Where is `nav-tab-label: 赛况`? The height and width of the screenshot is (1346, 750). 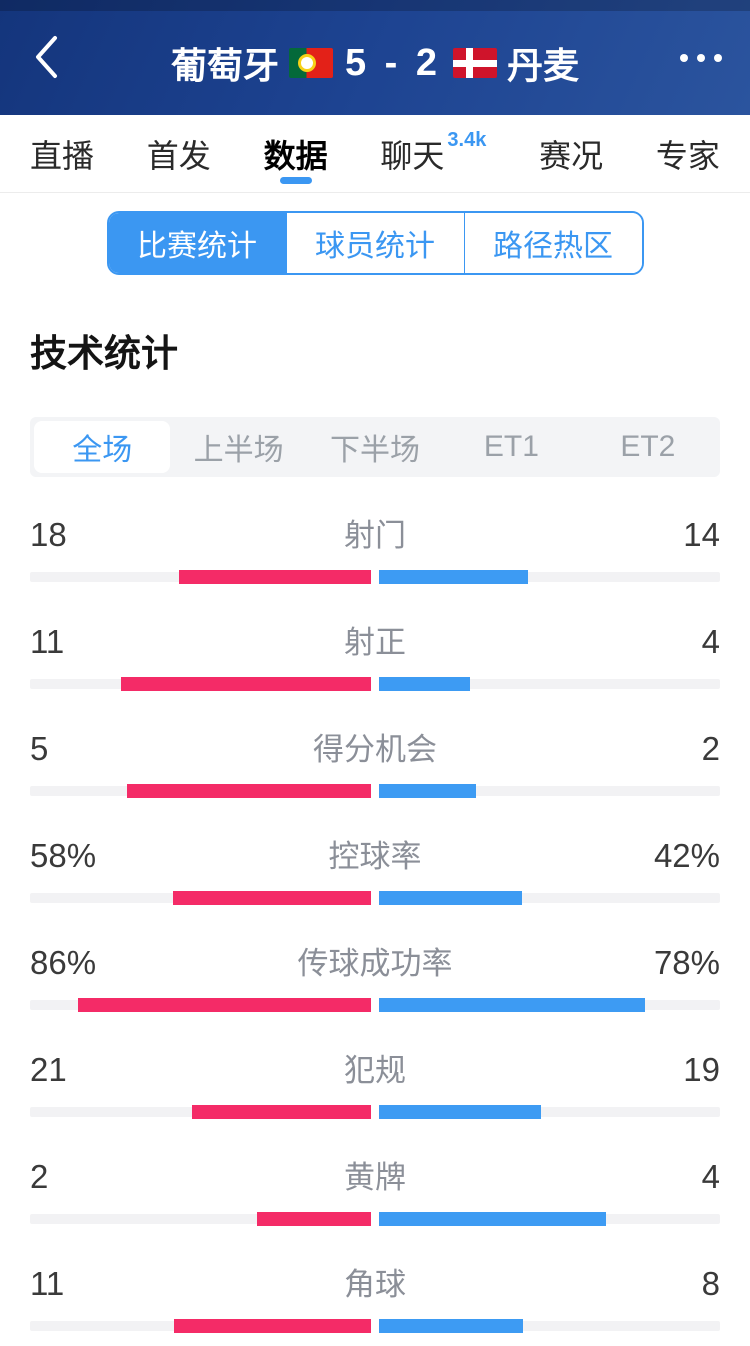
nav-tab-label: 赛况 is located at coordinates (571, 155).